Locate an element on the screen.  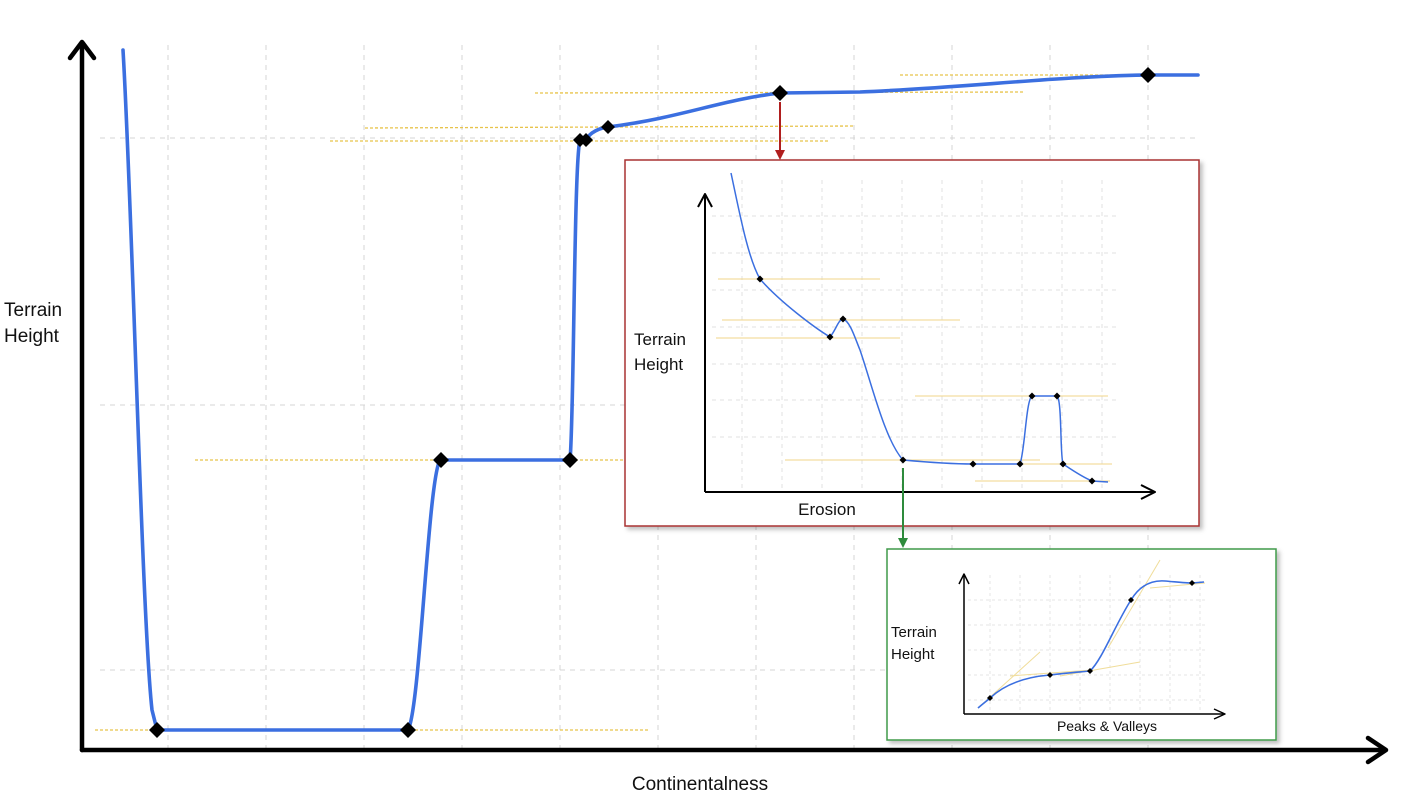
main-ylabel-line1: Terrain is located at coordinates (33, 310).